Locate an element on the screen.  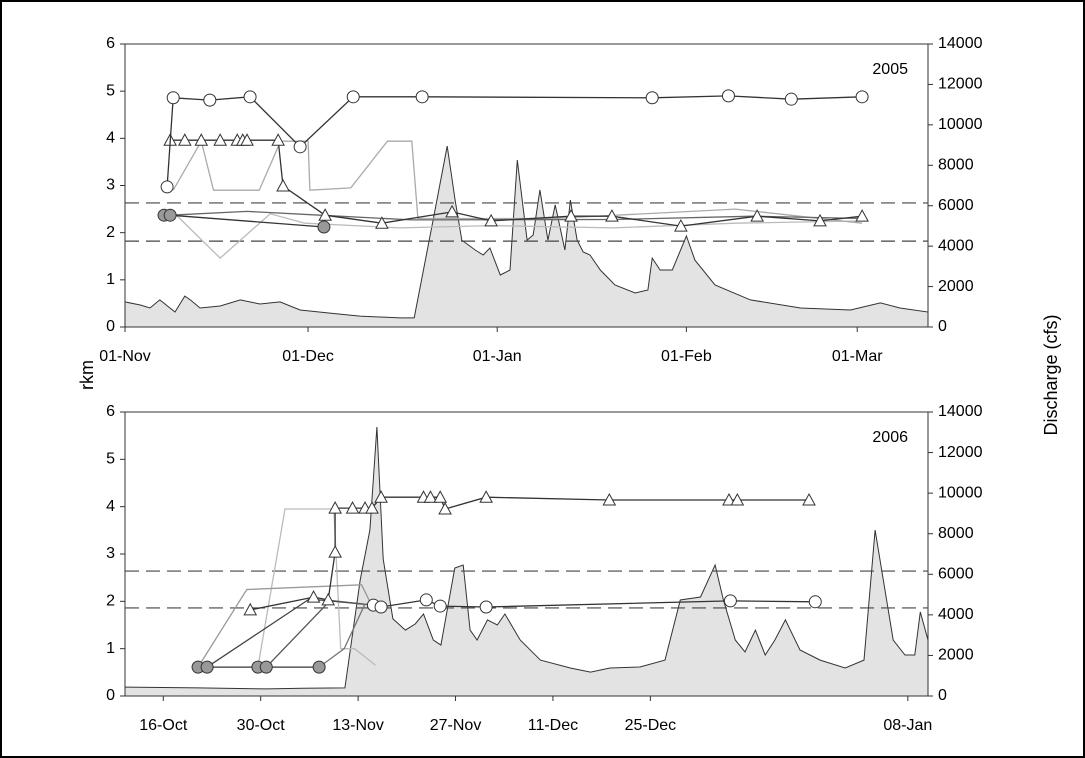
x-tick-label: 01-Dec is located at coordinates (308, 356).